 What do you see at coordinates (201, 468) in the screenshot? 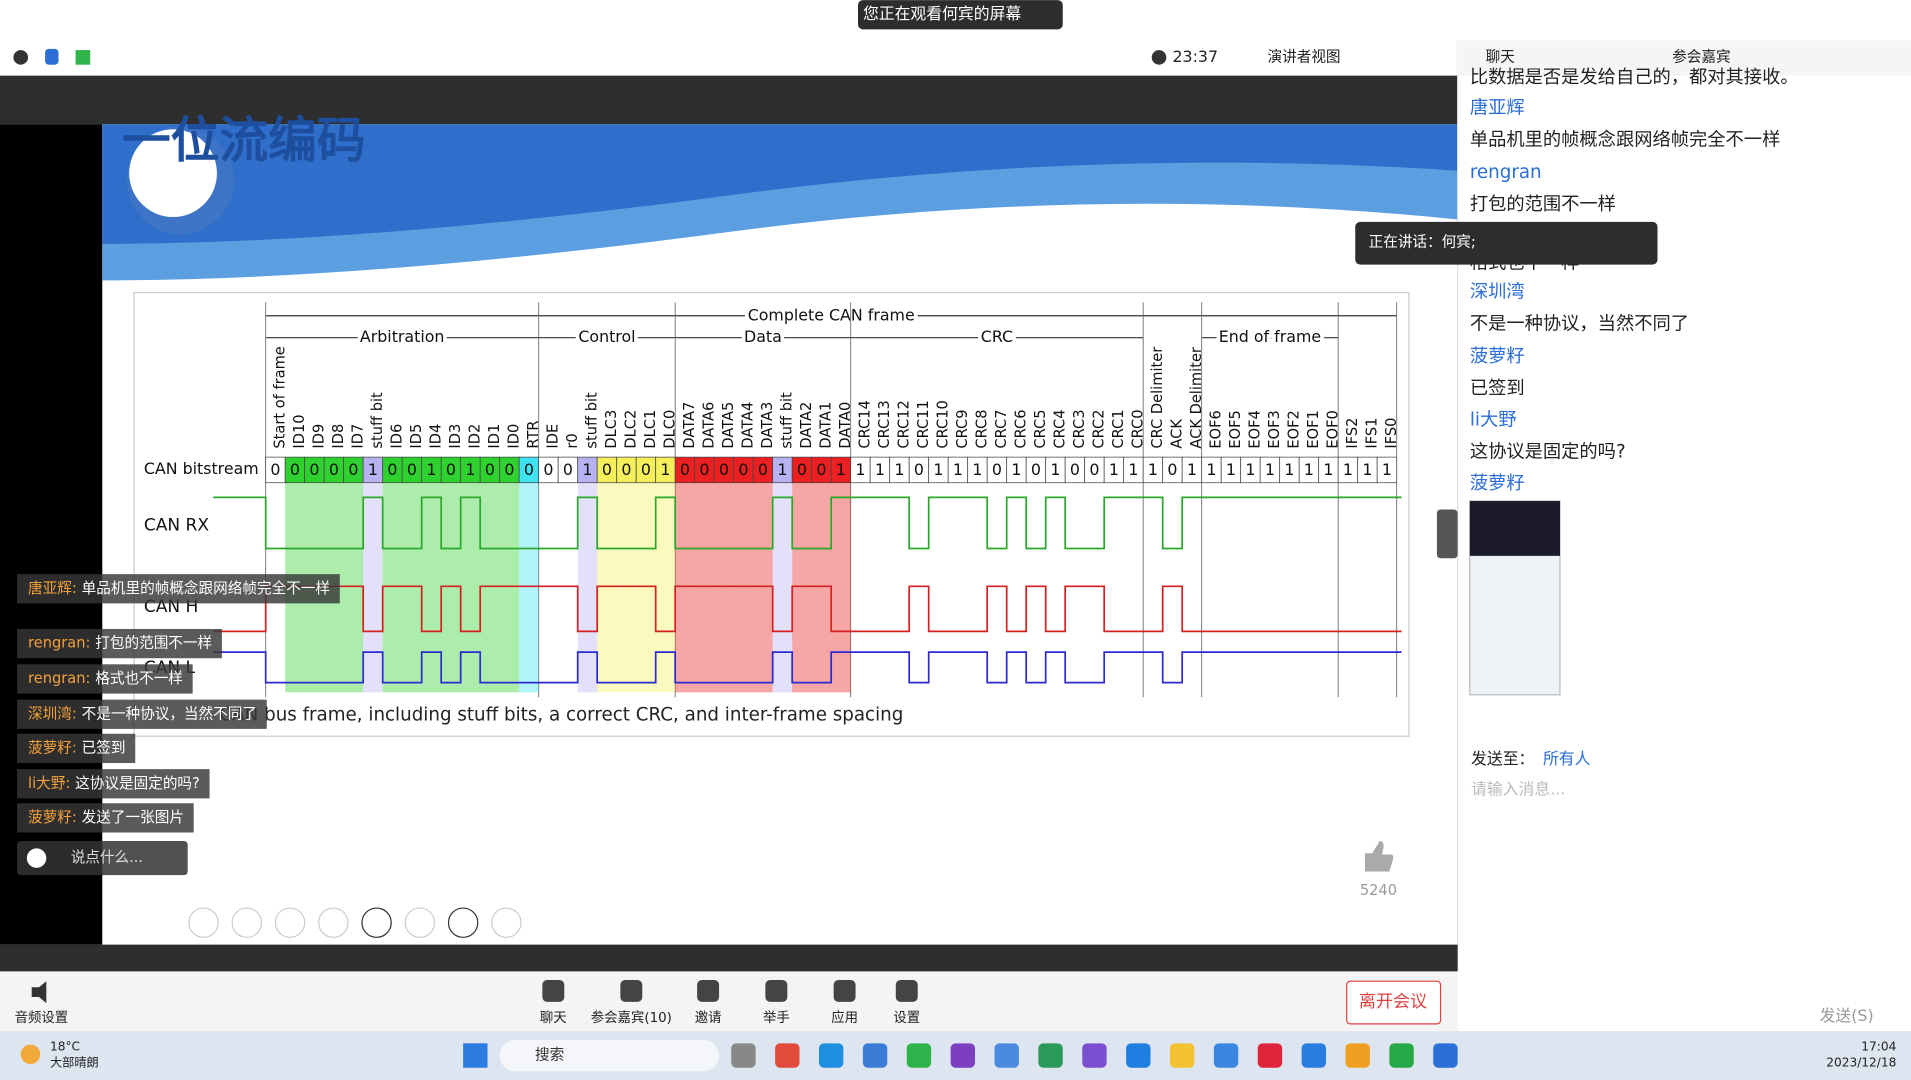
I see `row-label: CAN bitstream` at bounding box center [201, 468].